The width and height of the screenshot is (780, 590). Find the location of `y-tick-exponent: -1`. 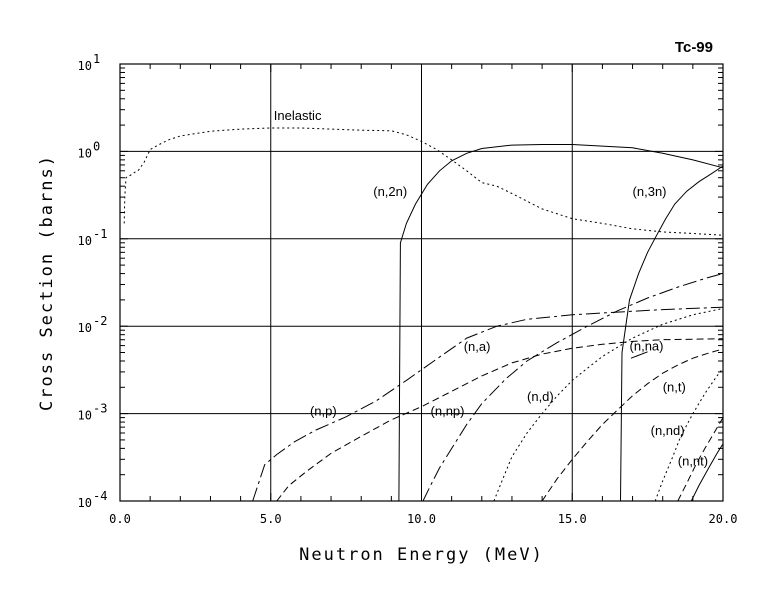

y-tick-exponent: -1 is located at coordinates (100, 234).